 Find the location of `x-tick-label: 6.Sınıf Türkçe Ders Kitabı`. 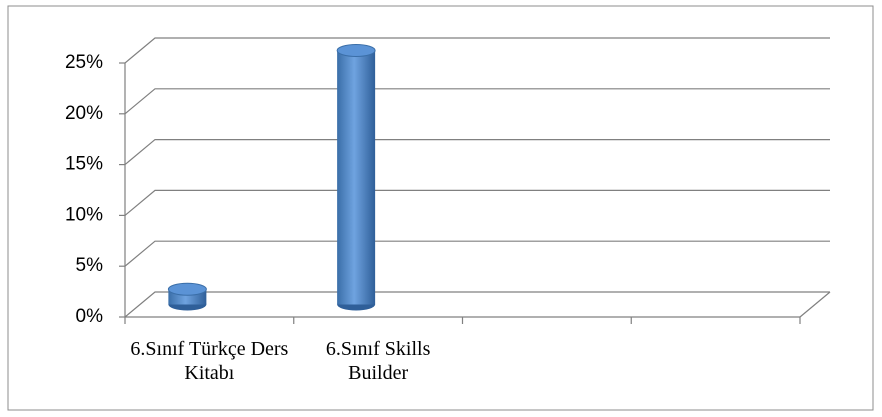

x-tick-label: 6.Sınıf Türkçe Ders Kitabı is located at coordinates (209, 361).